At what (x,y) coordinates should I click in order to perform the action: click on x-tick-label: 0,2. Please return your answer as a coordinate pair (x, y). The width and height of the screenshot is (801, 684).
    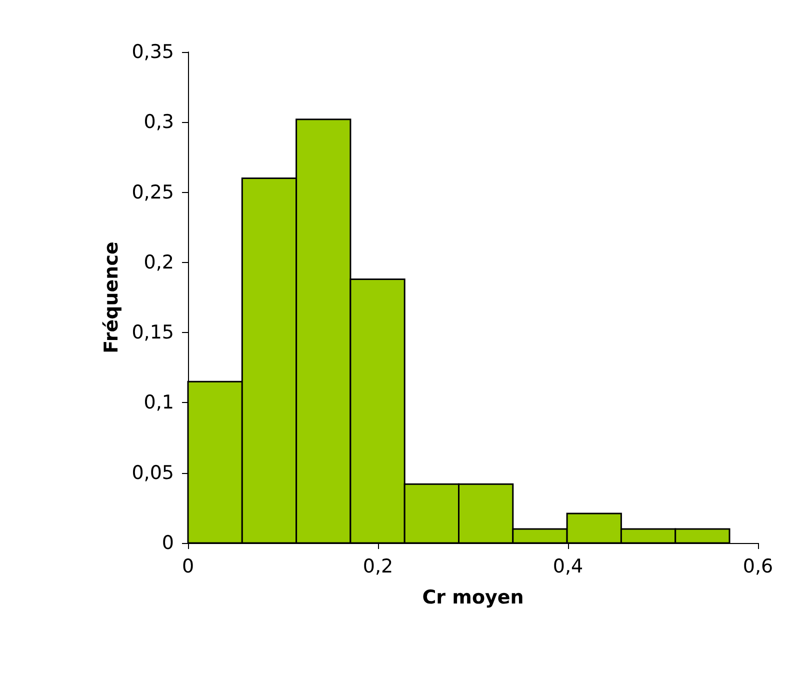
    Looking at the image, I should click on (378, 567).